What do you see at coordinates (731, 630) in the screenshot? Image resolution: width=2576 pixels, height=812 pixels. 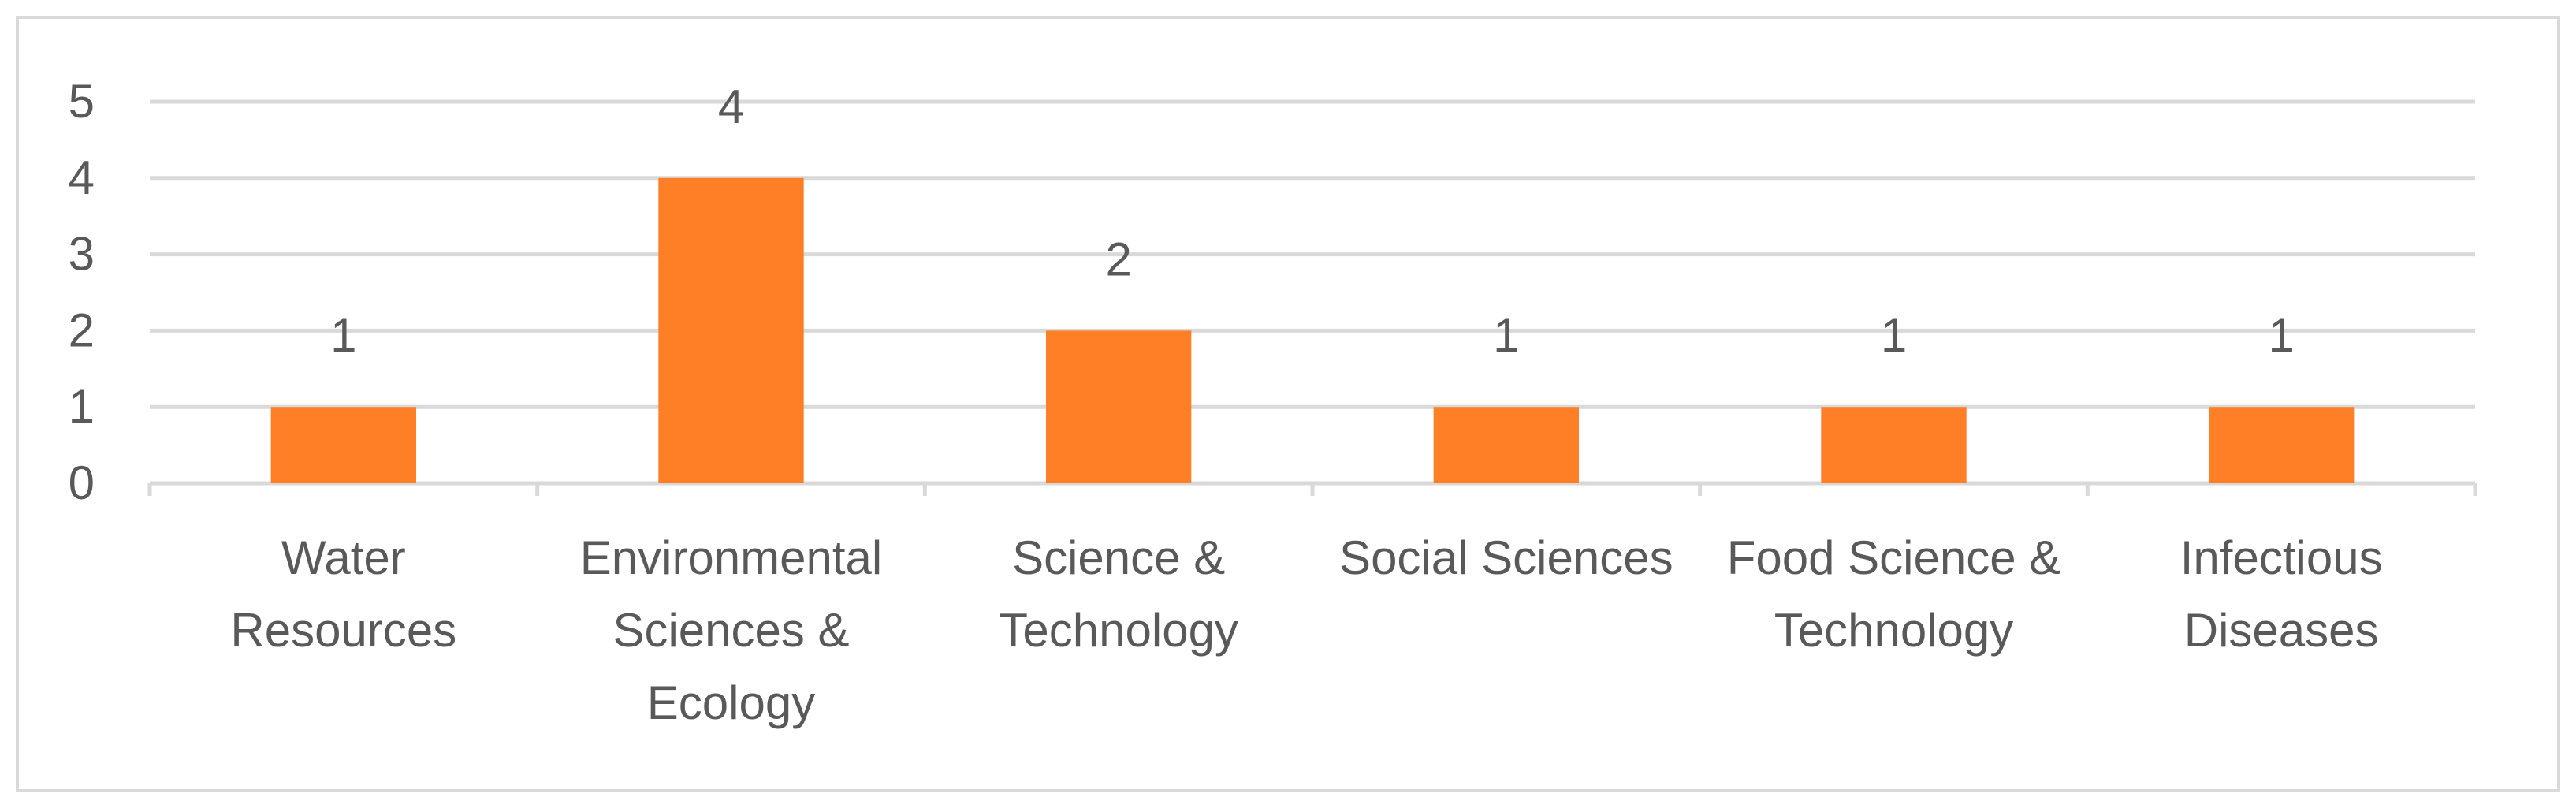 I see `category-label: Environmental Sciences & Ecology` at bounding box center [731, 630].